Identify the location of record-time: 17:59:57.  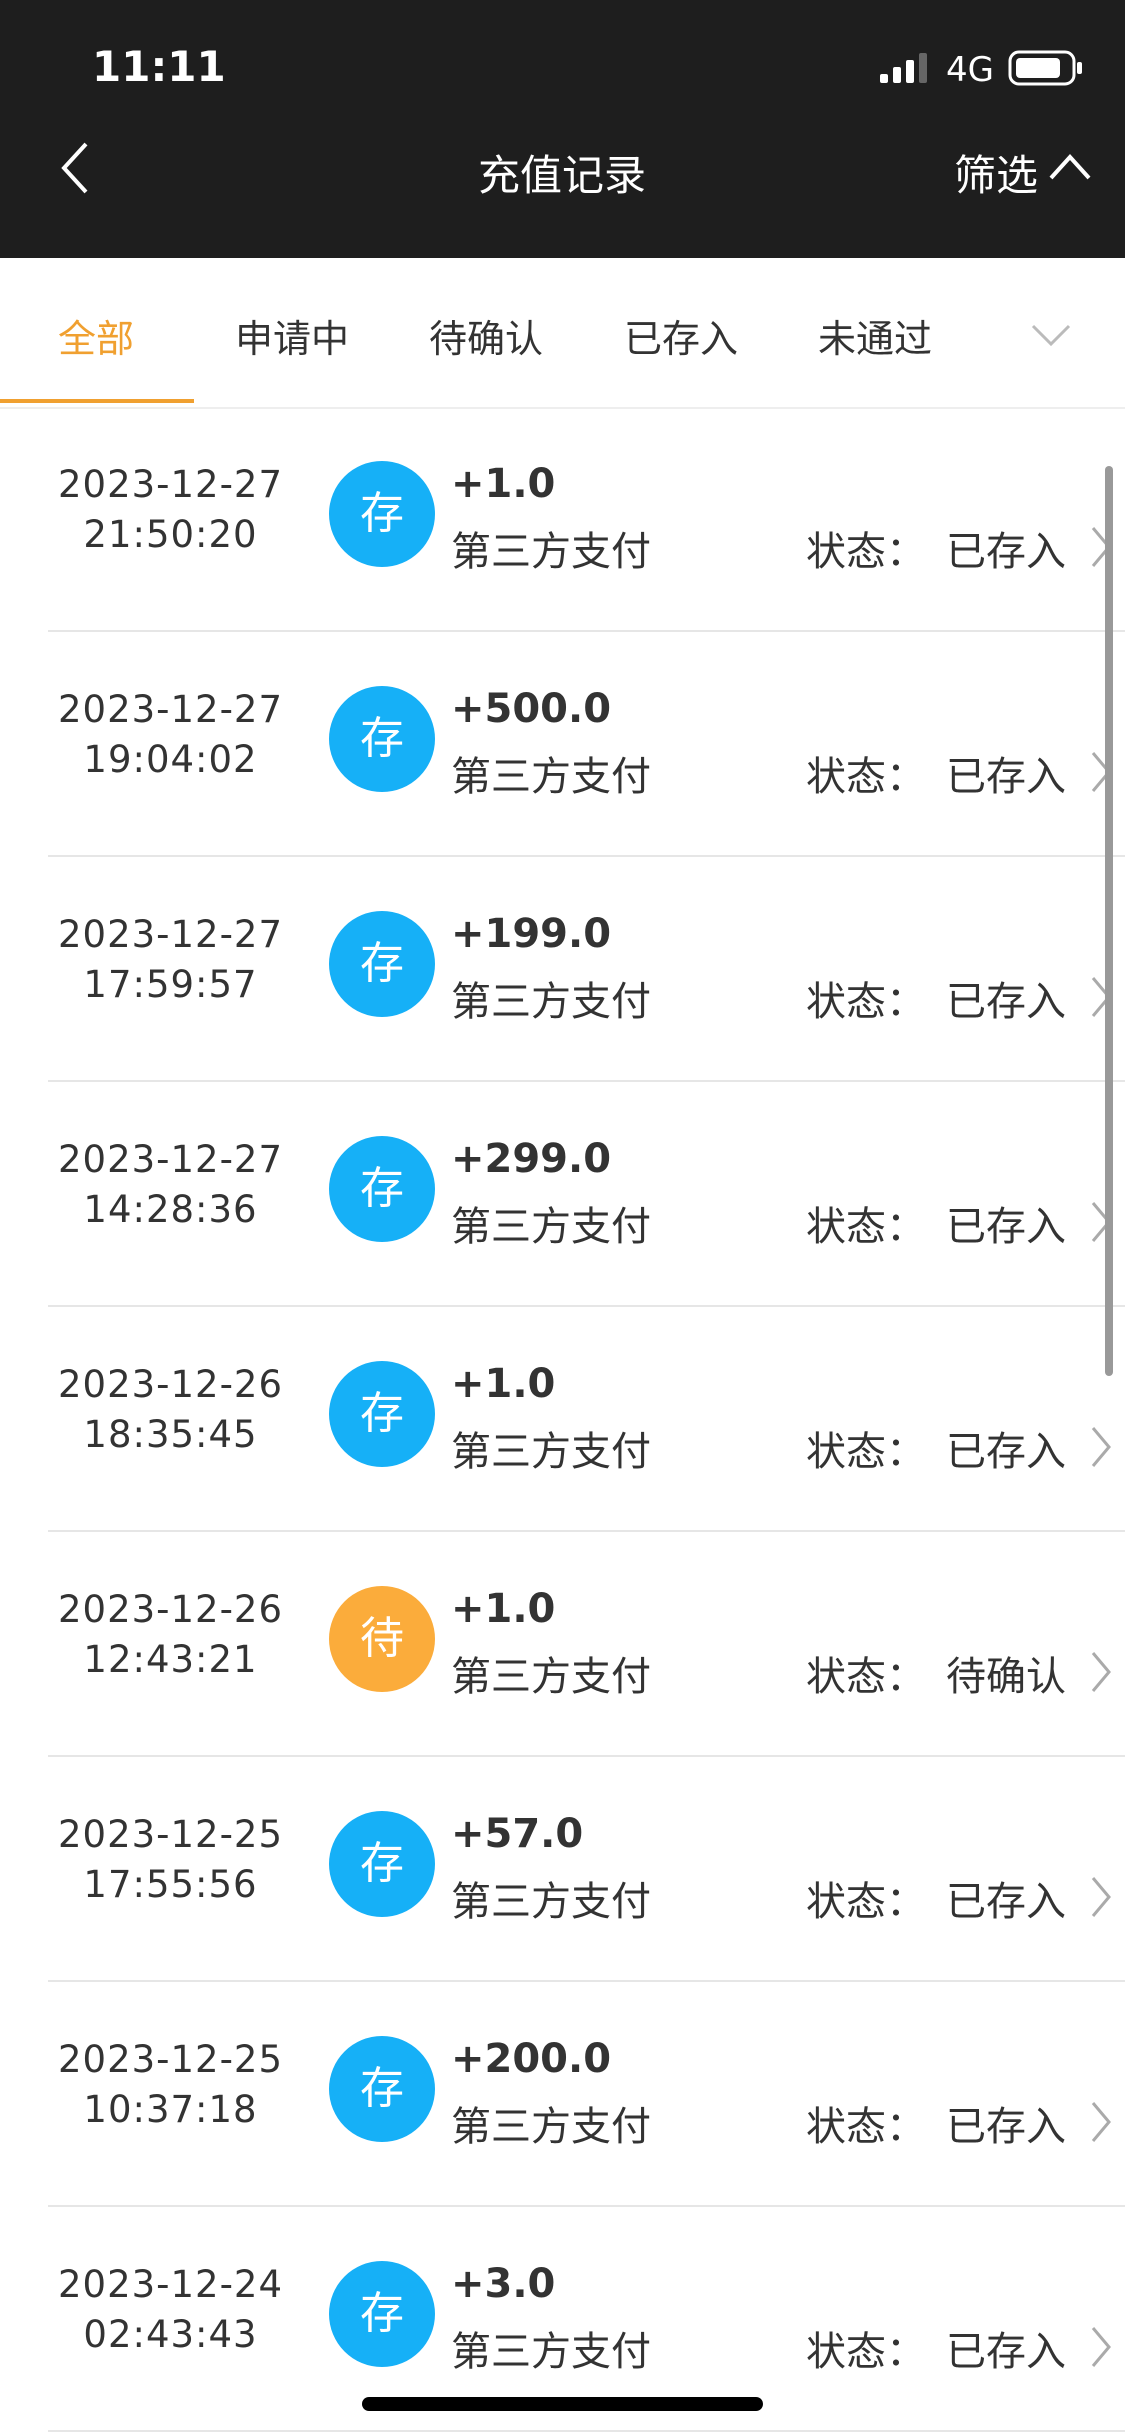
(170, 984).